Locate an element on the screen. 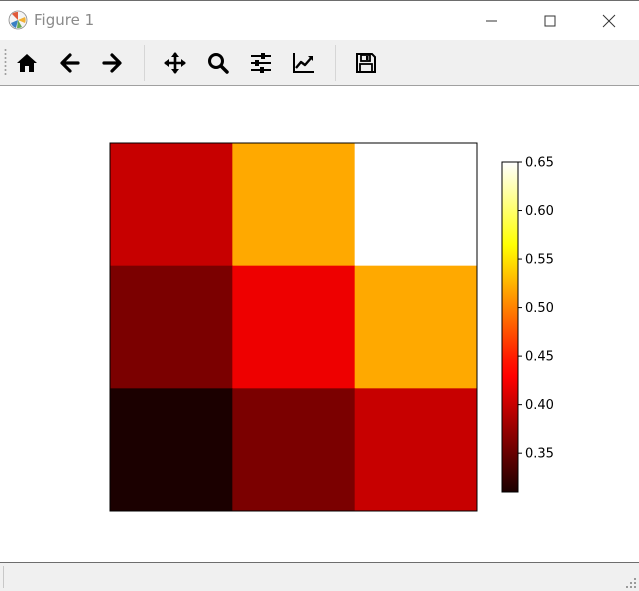 Image resolution: width=639 pixels, height=591 pixels. edit-axes-button is located at coordinates (304, 63).